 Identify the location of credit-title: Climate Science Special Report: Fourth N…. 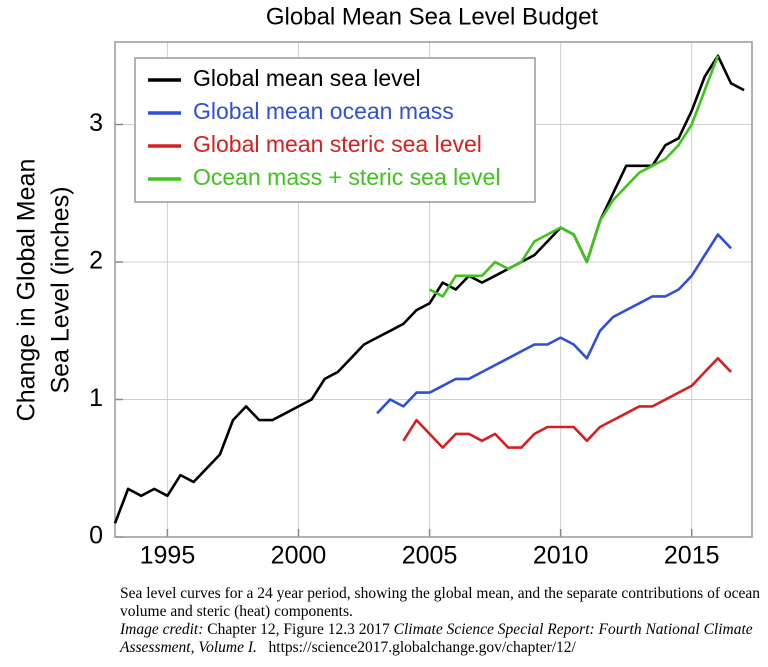
(436, 638).